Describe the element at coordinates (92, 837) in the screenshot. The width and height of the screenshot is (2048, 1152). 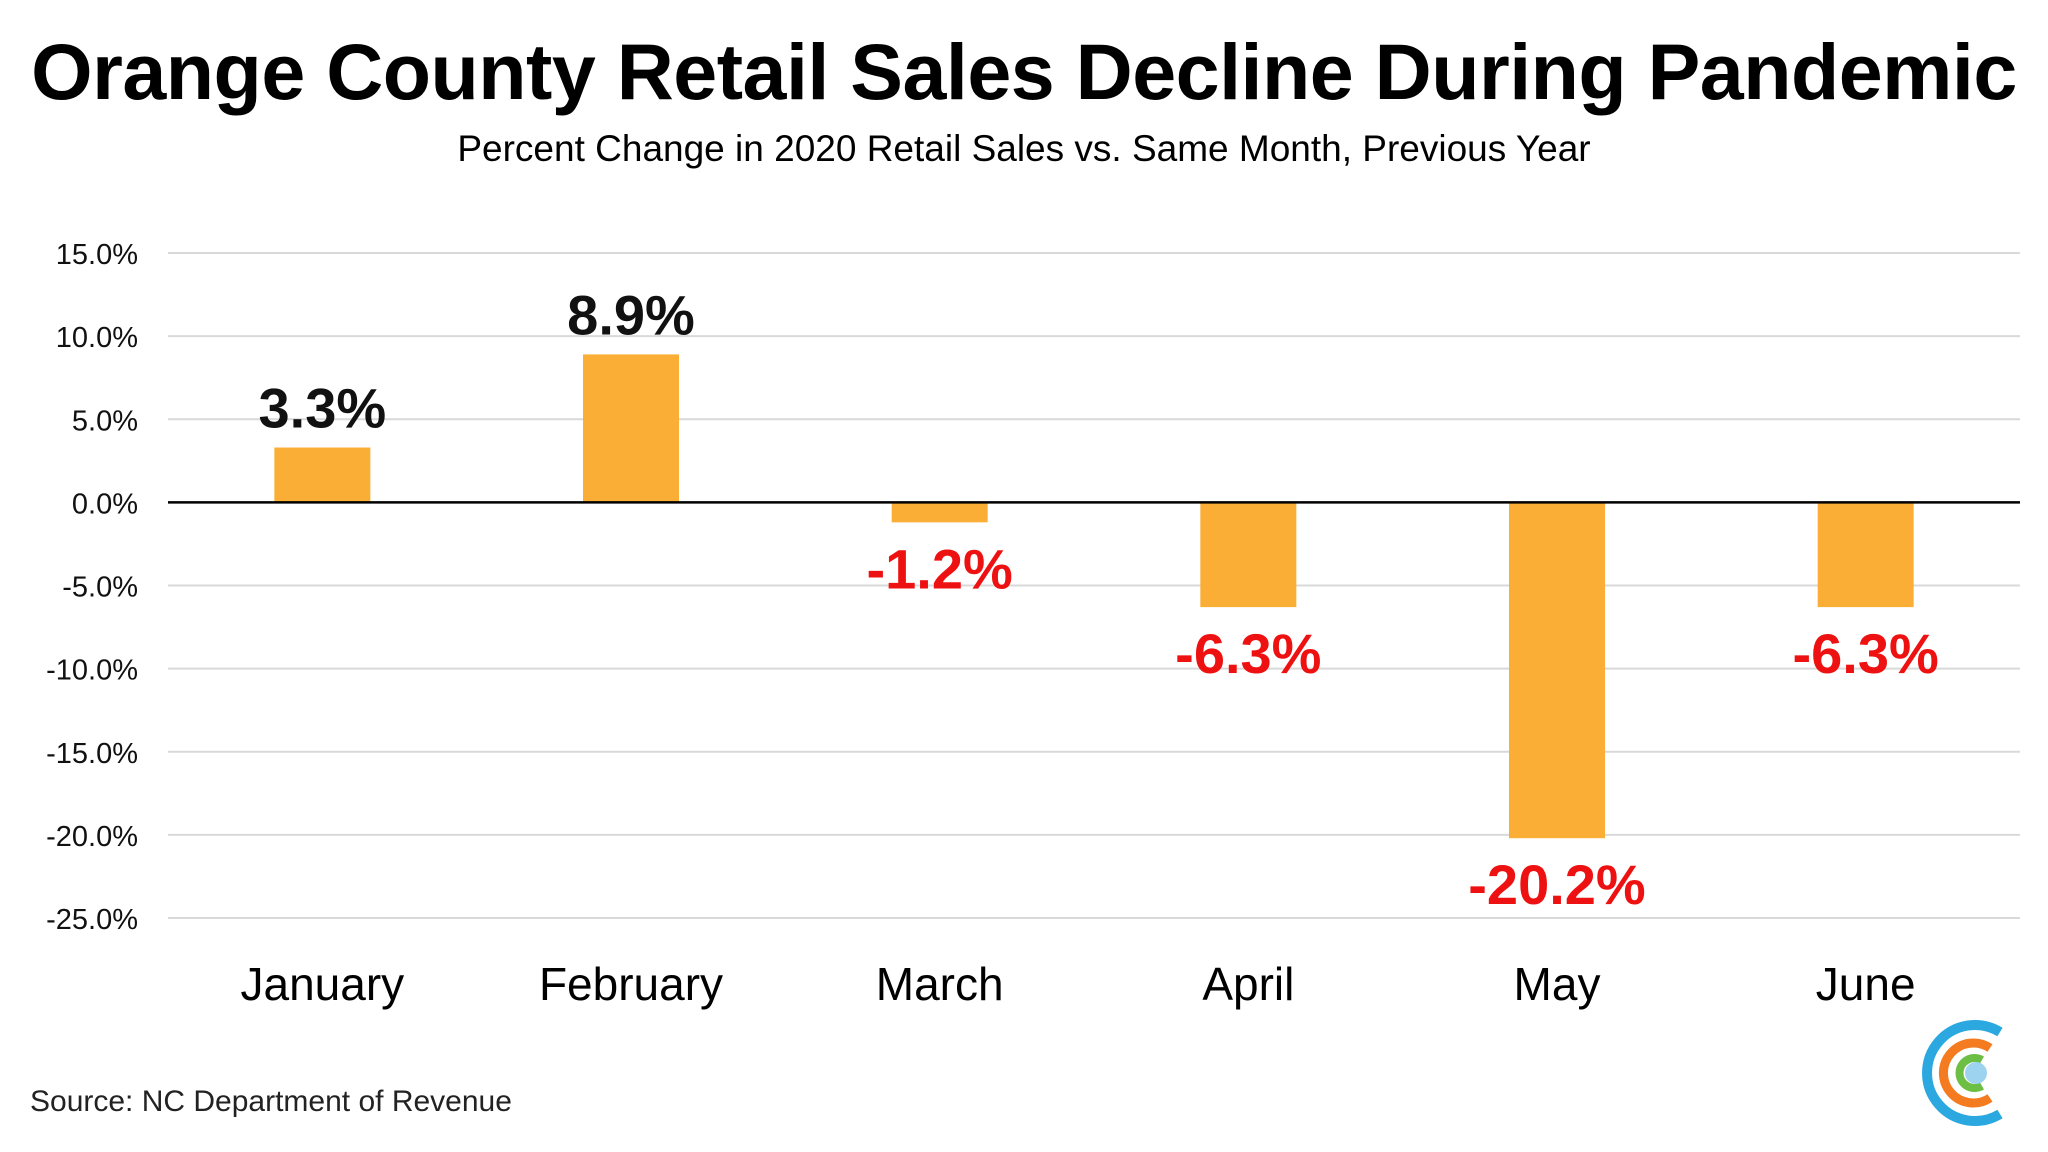
I see `y-tick-label: -20.0%` at that location.